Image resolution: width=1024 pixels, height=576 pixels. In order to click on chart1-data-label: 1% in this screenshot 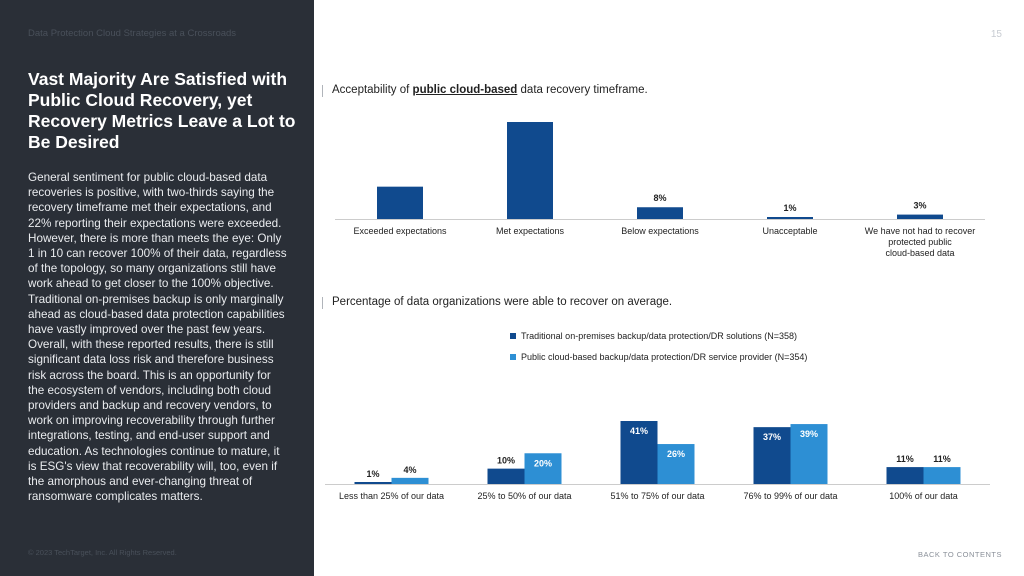, I will do `click(789, 208)`.